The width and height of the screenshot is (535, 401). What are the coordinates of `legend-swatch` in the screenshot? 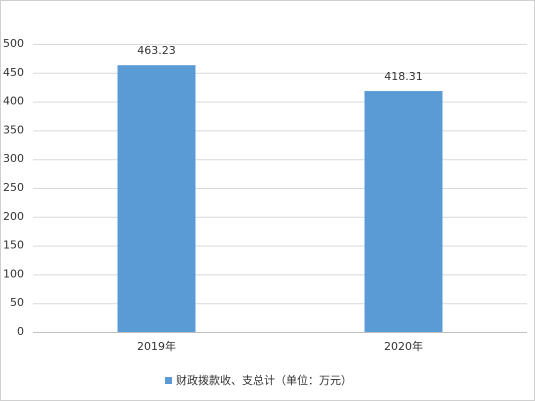 It's located at (168, 380).